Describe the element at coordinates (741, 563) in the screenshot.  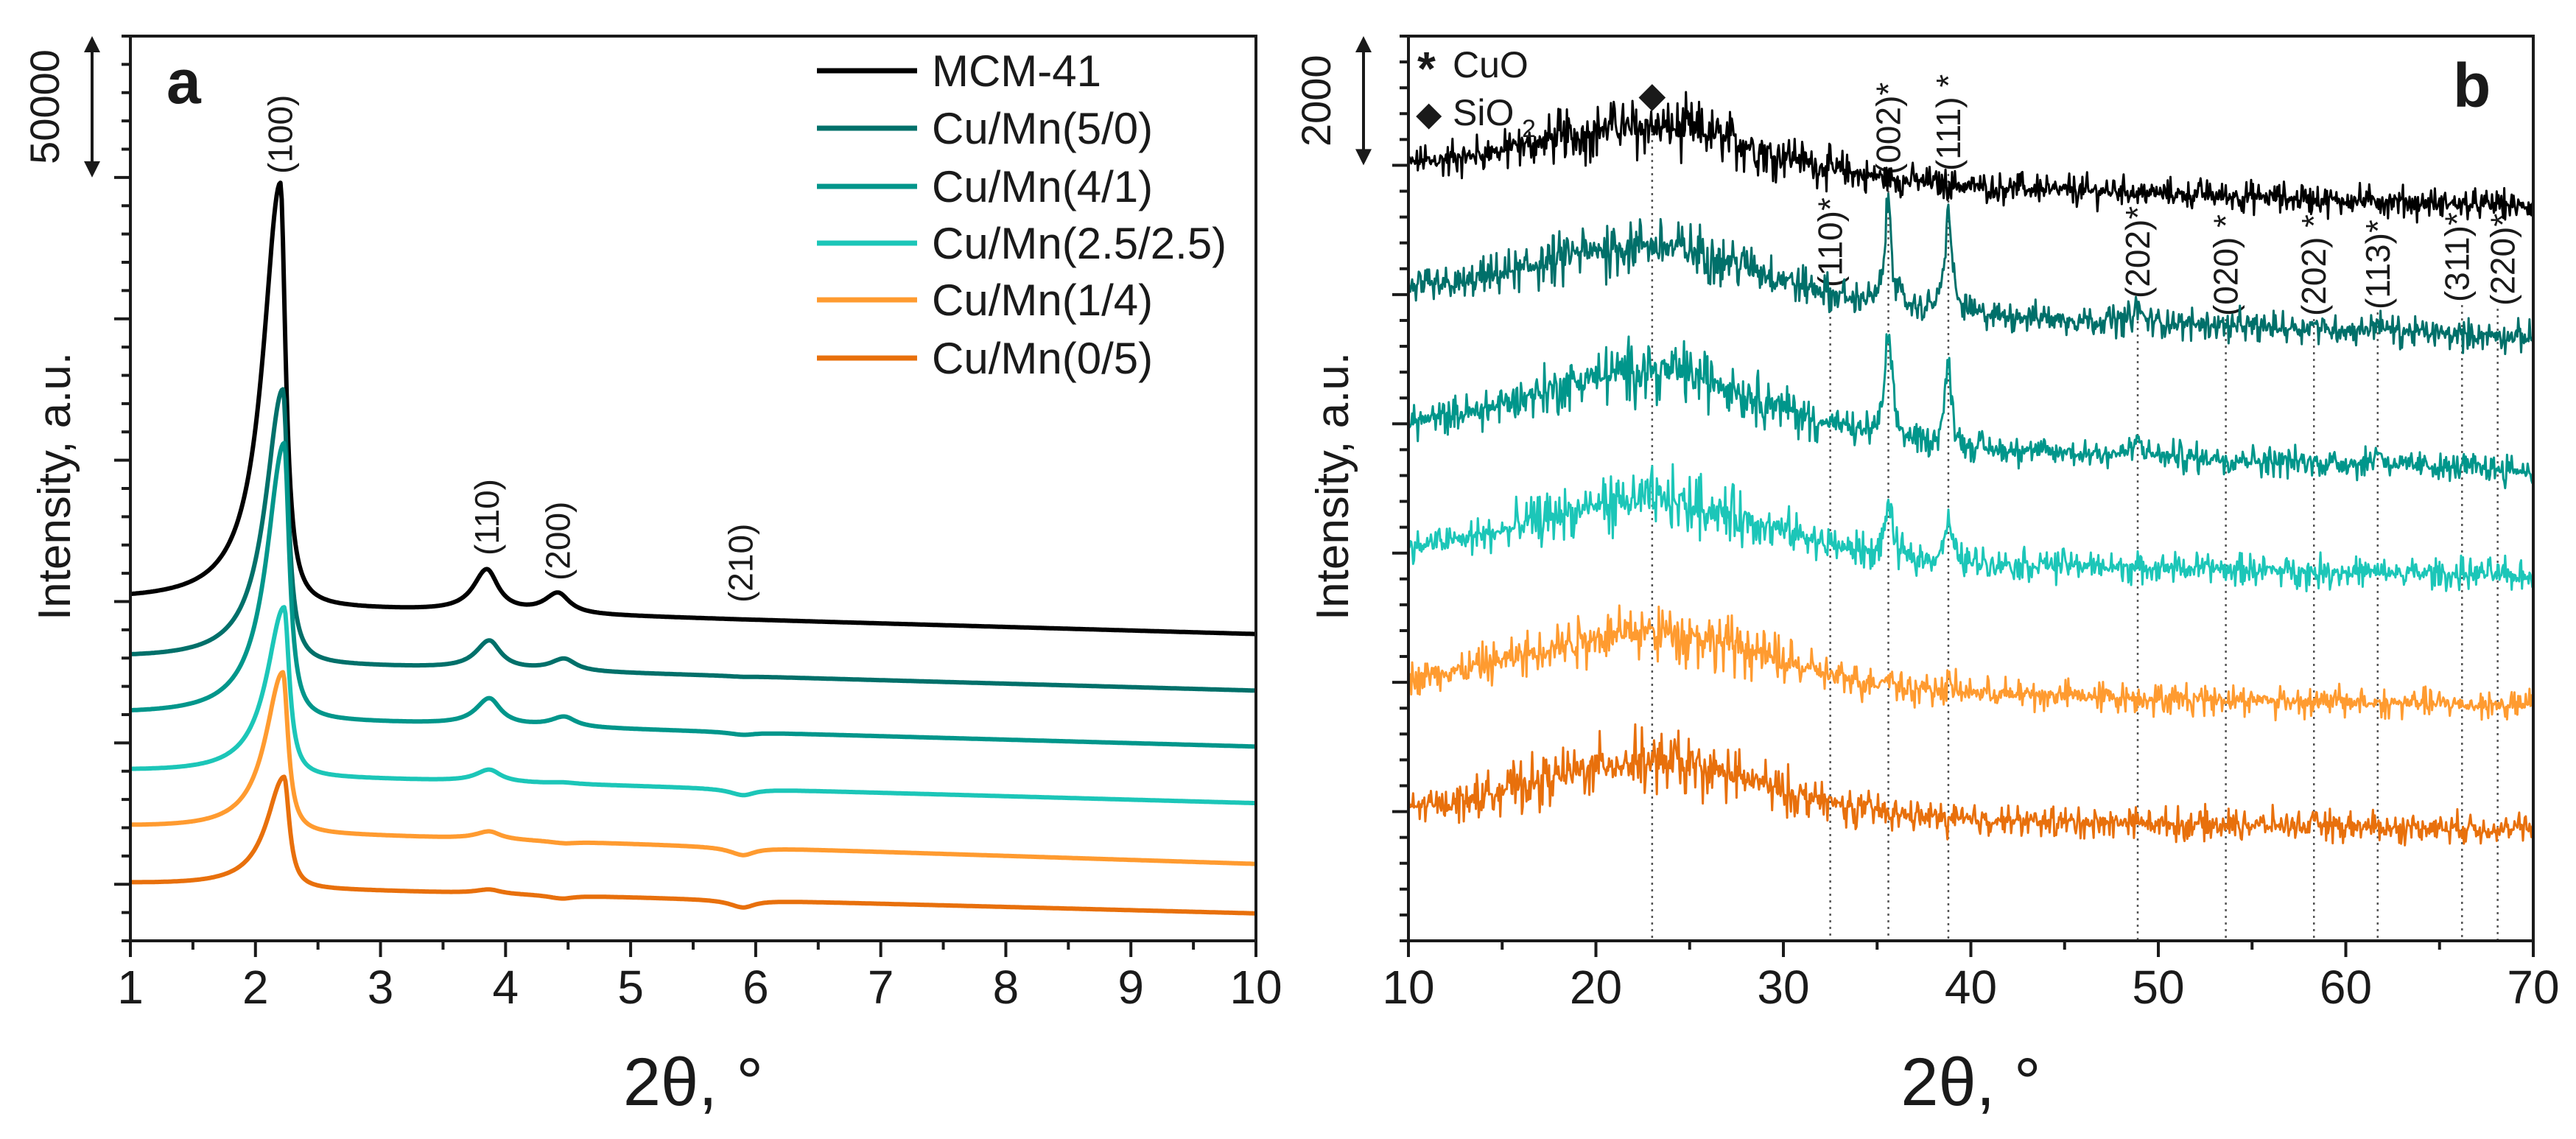
I see `peak-label: (210)` at that location.